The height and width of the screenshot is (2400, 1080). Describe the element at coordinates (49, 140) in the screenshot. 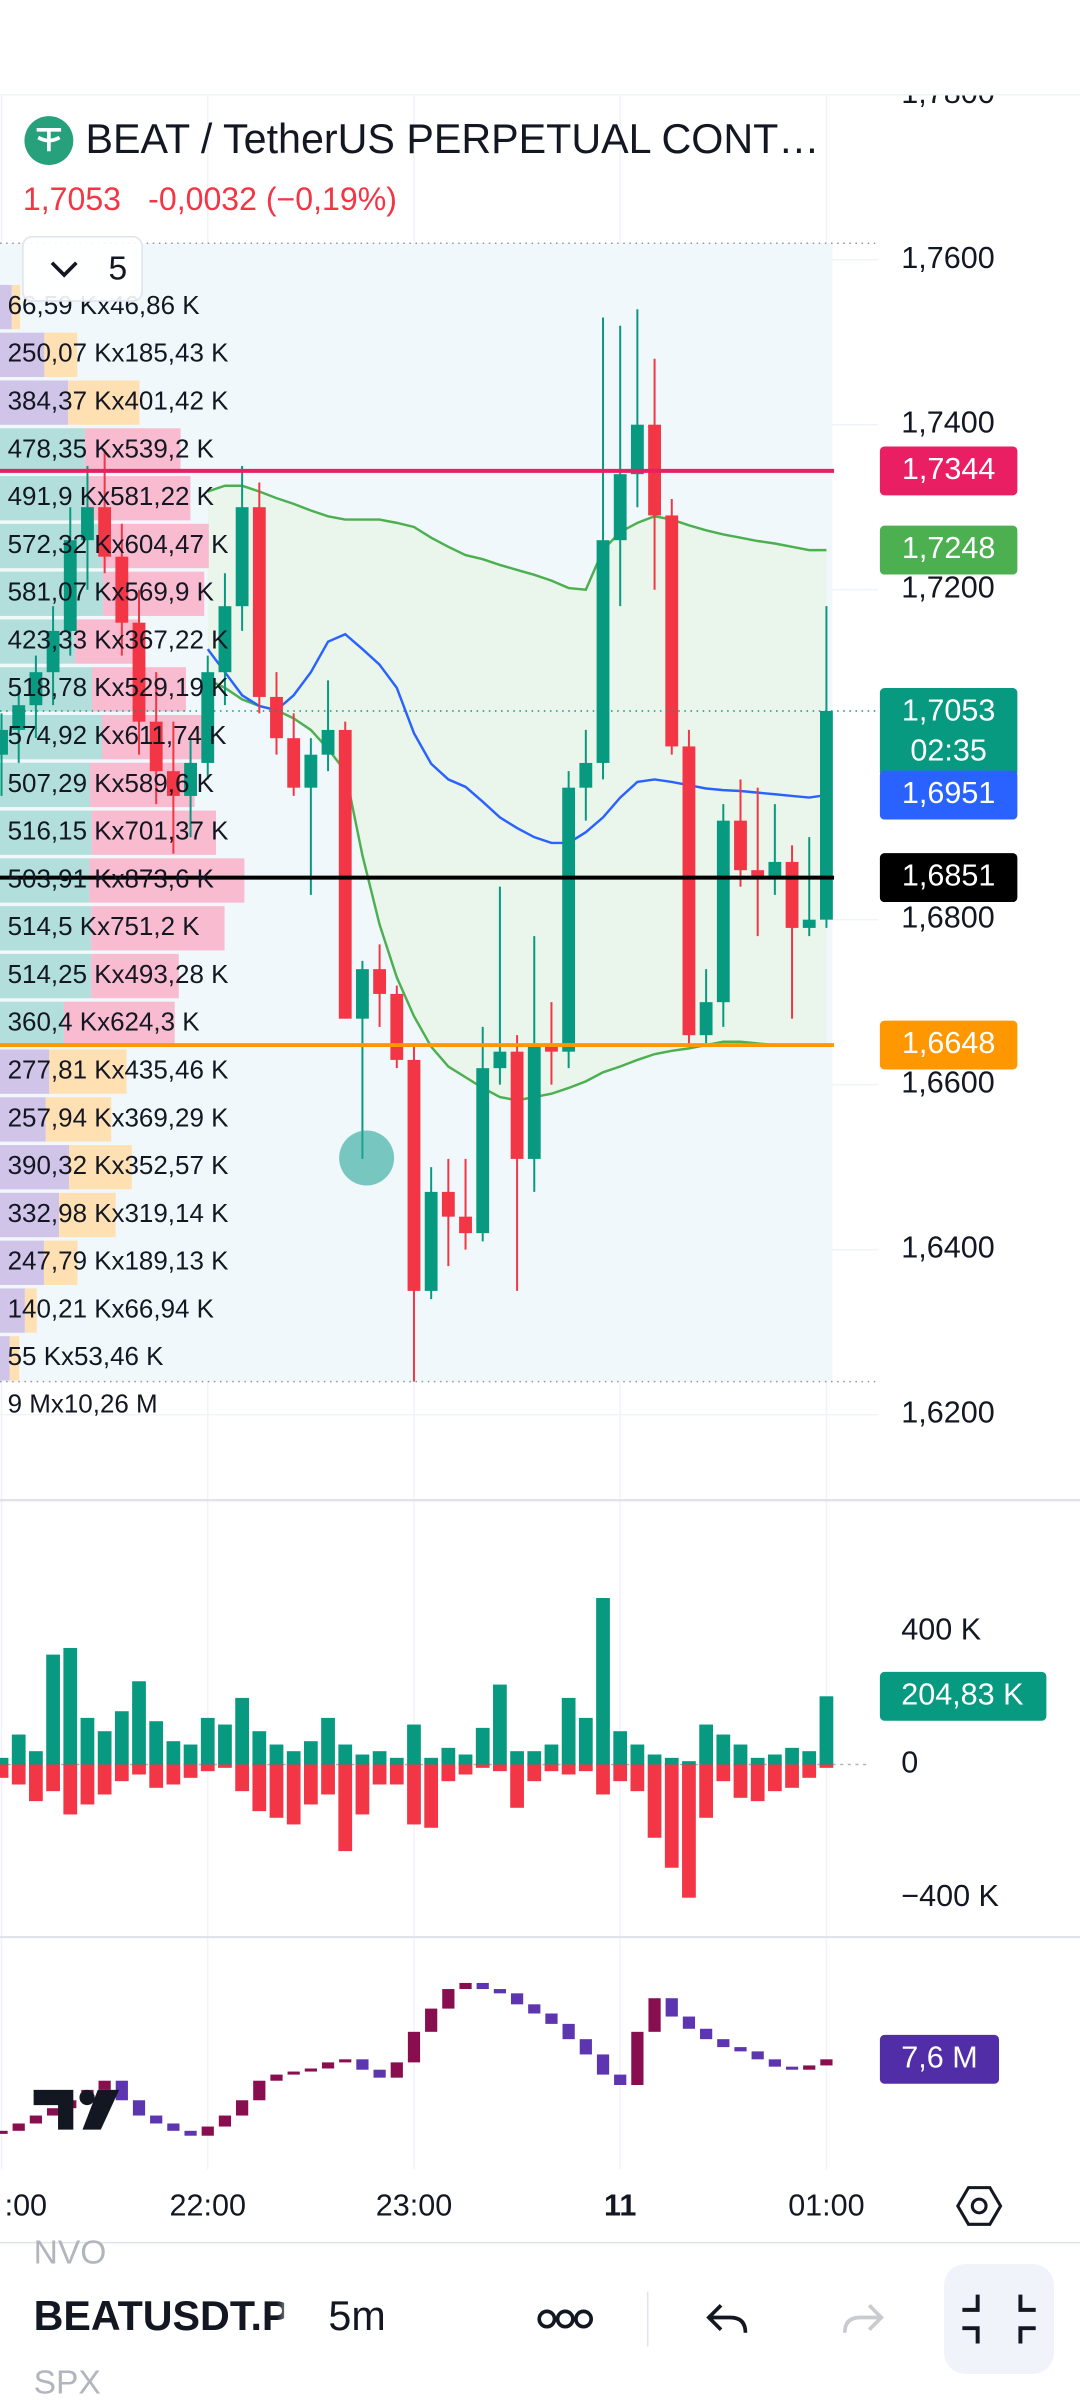

I see `symbol-icon-glyph` at that location.